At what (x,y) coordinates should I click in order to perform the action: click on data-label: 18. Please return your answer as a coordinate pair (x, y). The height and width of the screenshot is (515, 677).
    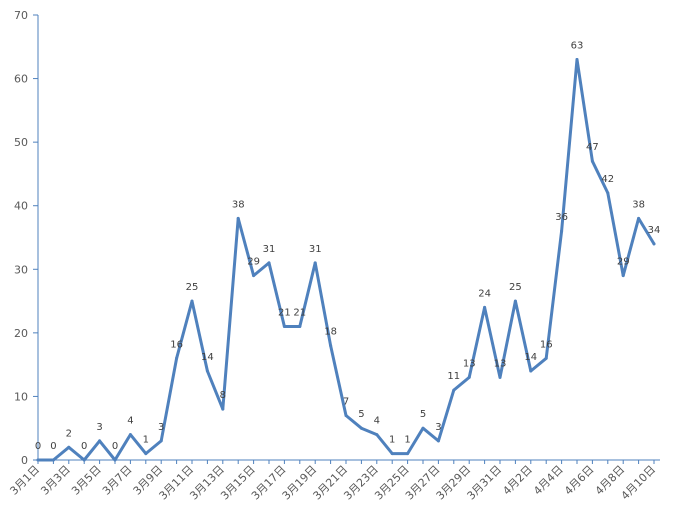
    Looking at the image, I should click on (330, 332).